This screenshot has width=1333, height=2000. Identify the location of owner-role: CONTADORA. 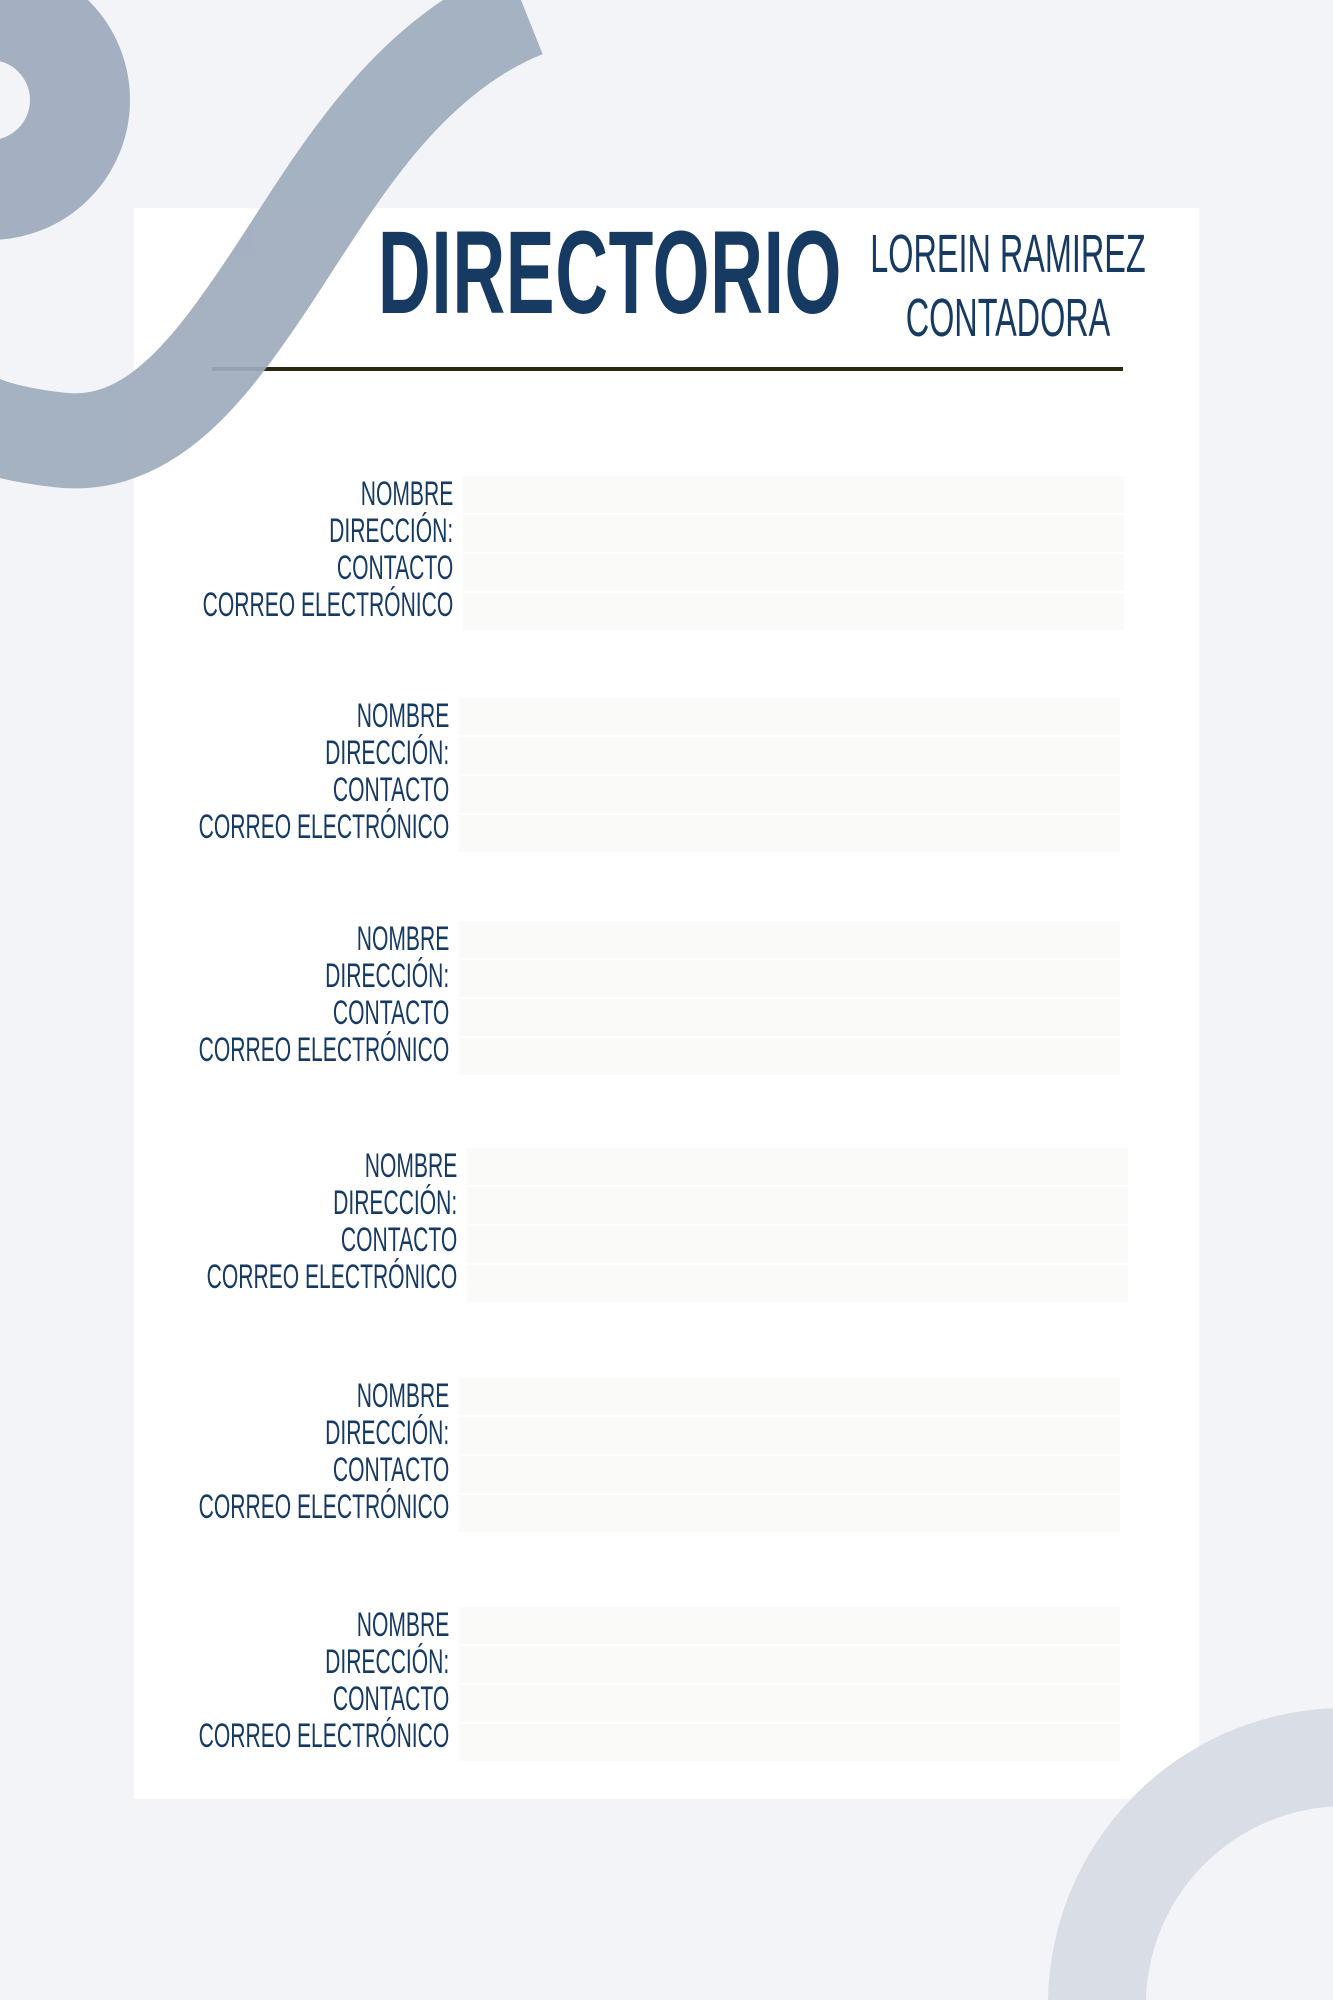
(1008, 318).